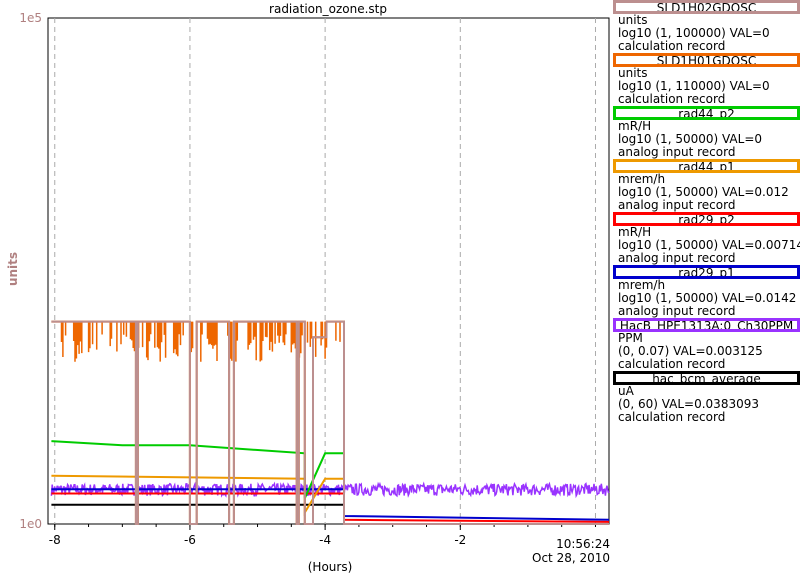 This screenshot has height=578, width=800. I want to click on legend-series-name: rad44_p2, so click(706, 113).